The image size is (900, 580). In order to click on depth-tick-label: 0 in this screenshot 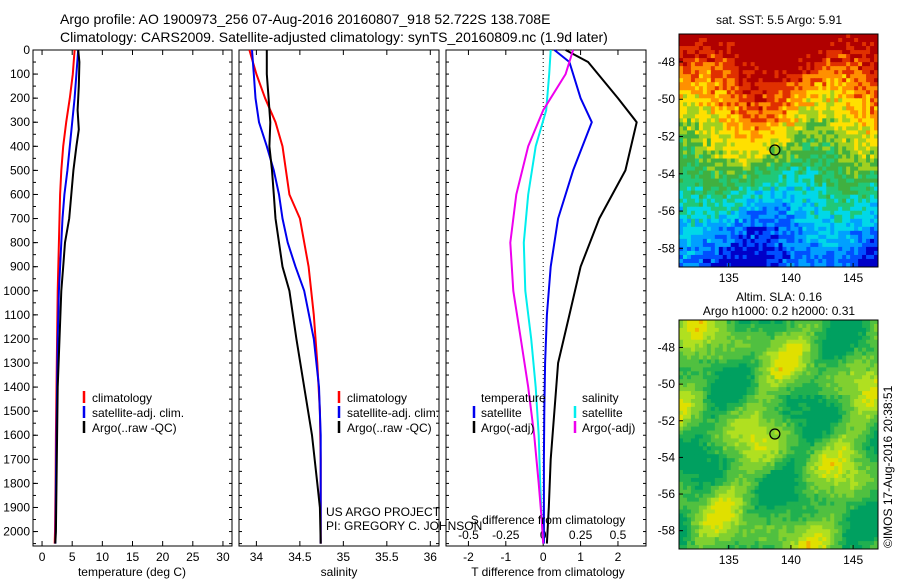, I will do `click(26, 50)`.